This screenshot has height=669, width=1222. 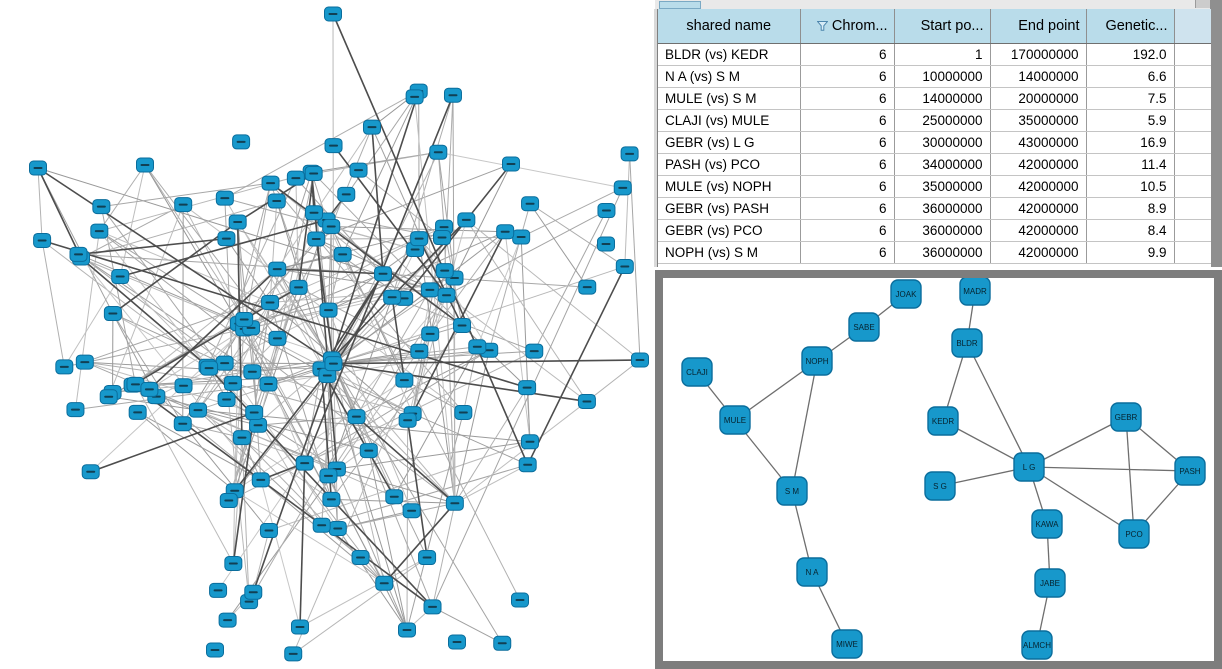 I want to click on table-cell: N A (vs) S M, so click(x=729, y=76).